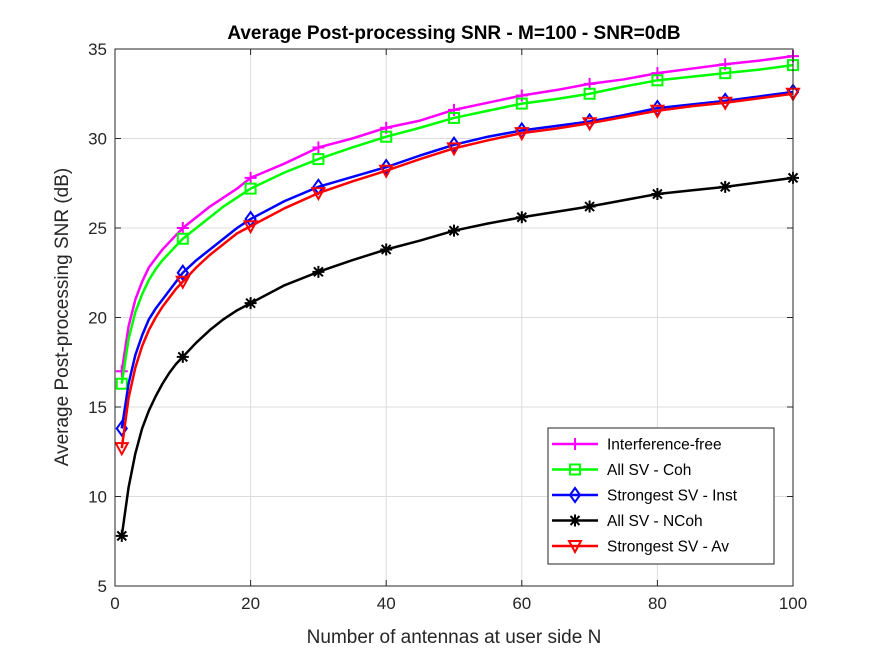  Describe the element at coordinates (250, 603) in the screenshot. I see `x-tick-label: 20` at that location.